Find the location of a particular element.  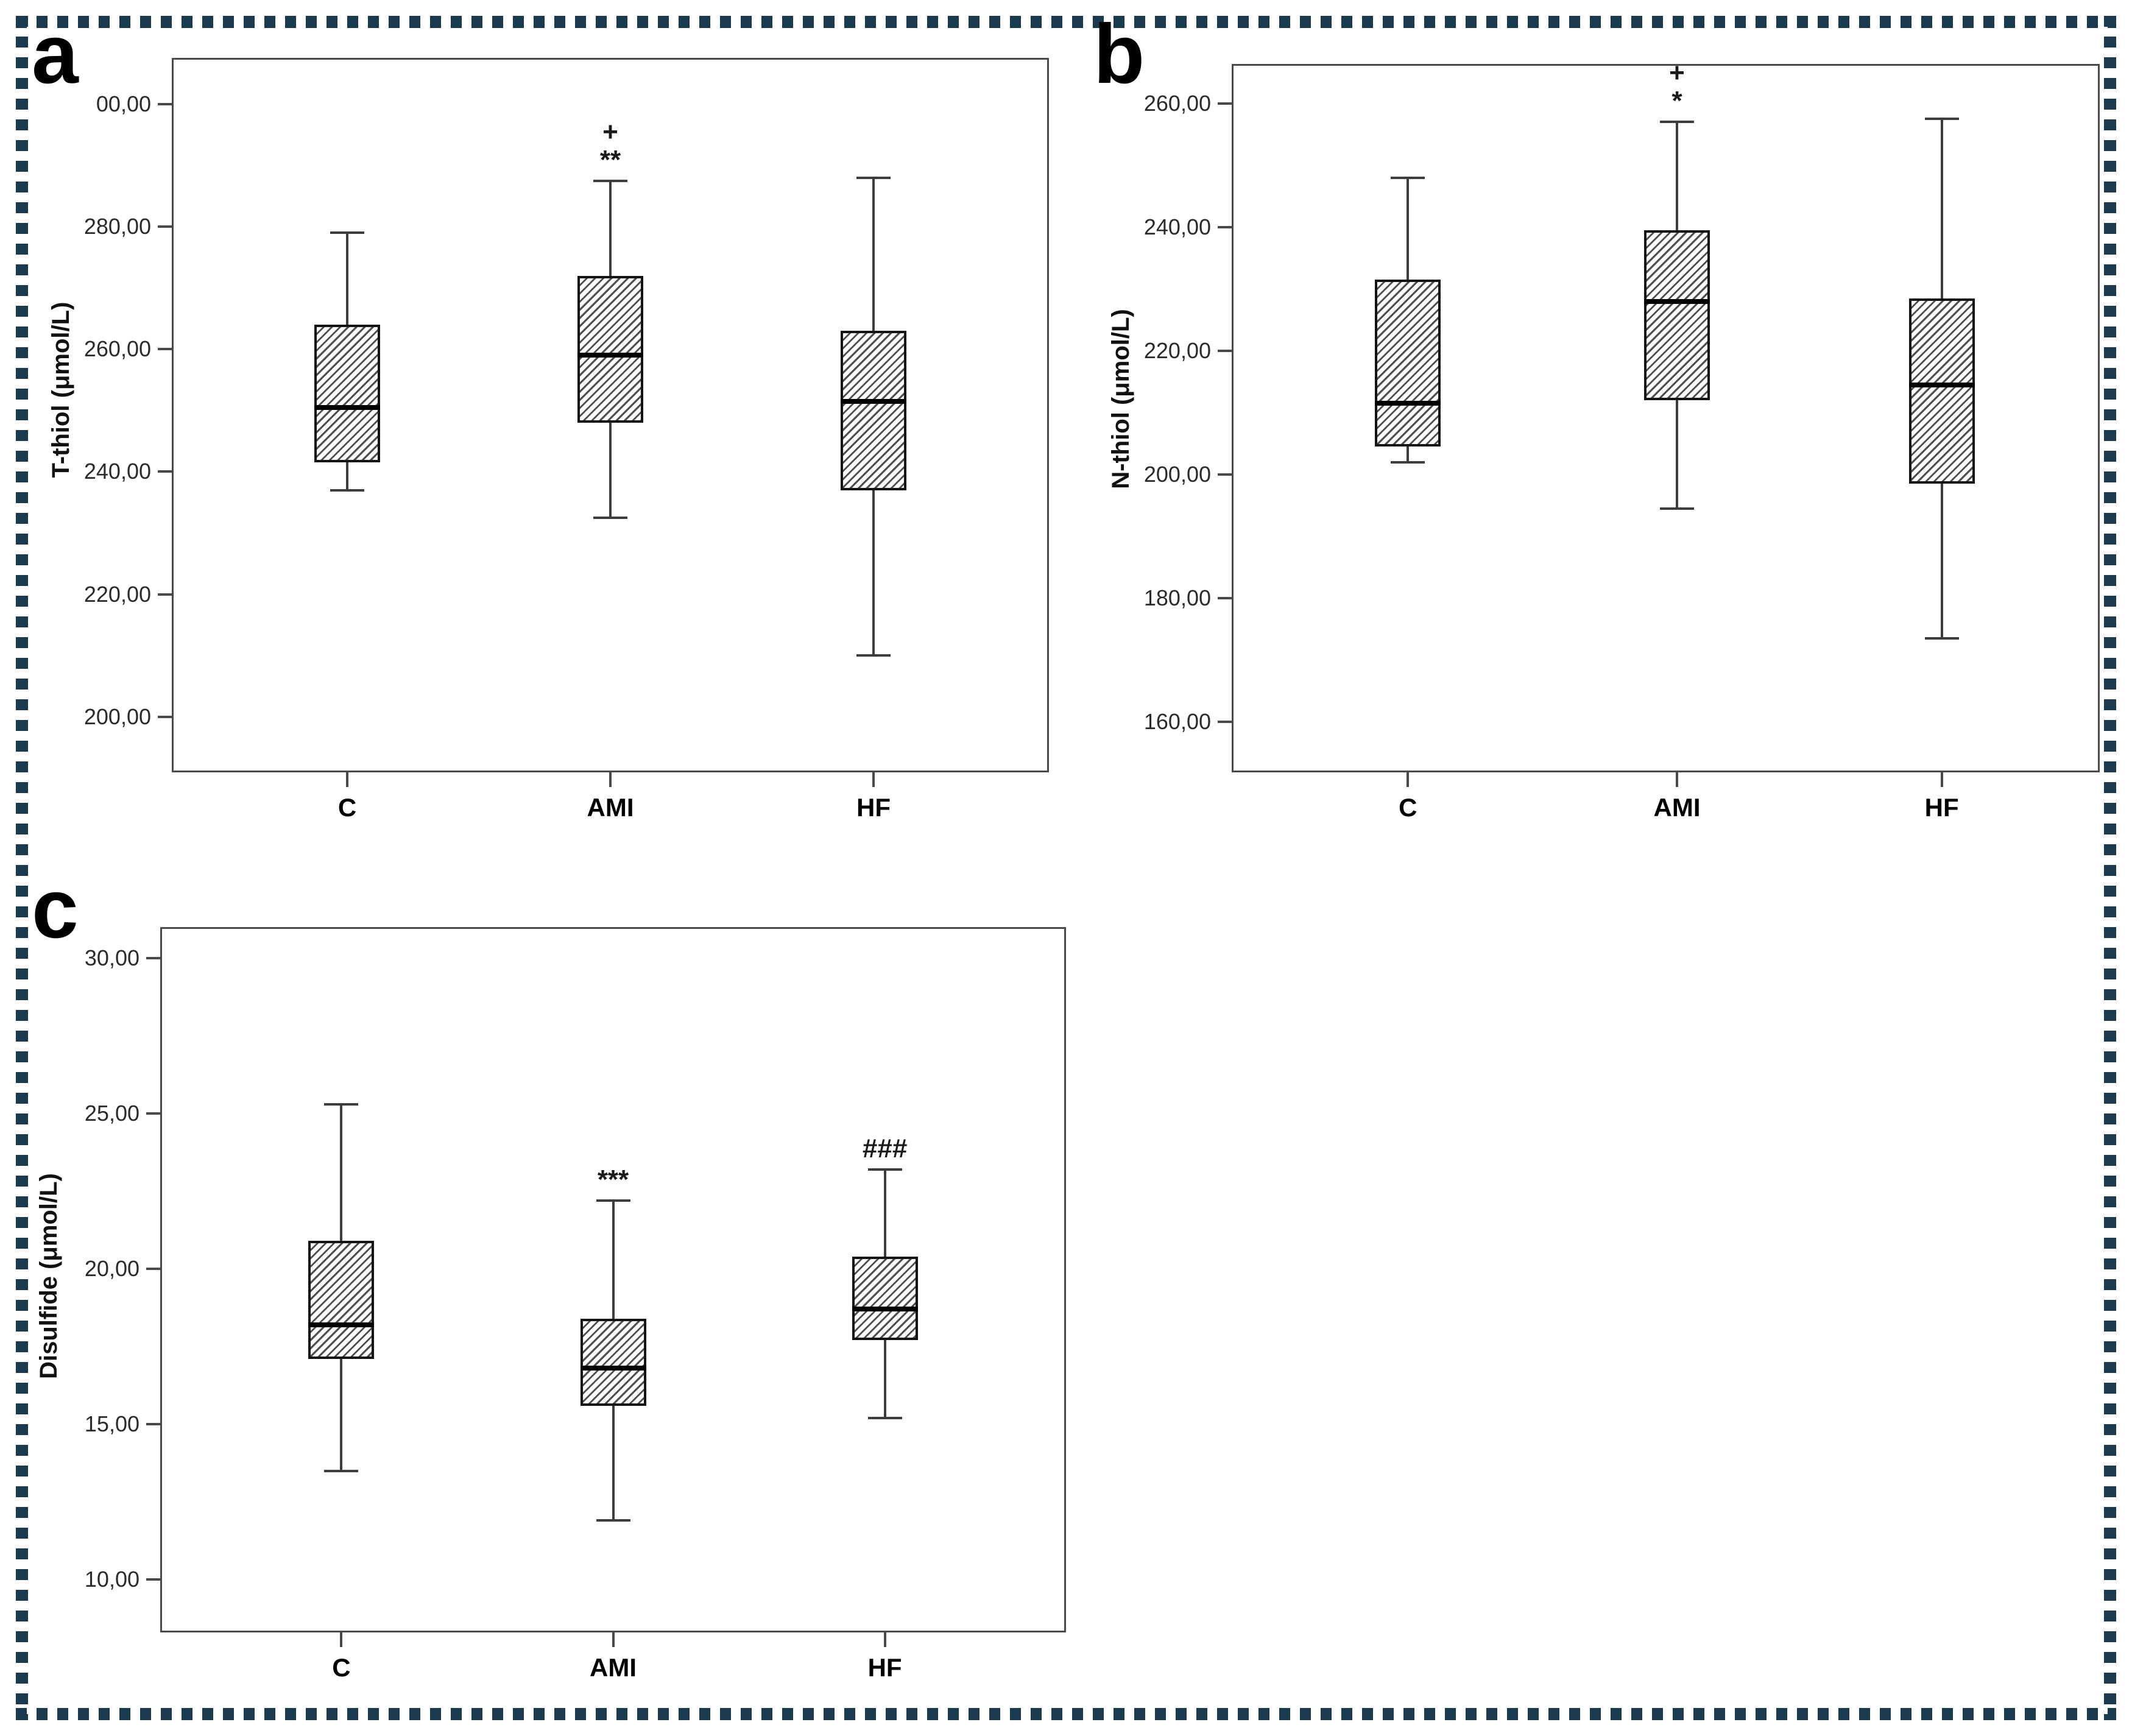

y-tick-label: 25,00 is located at coordinates (111, 1113).